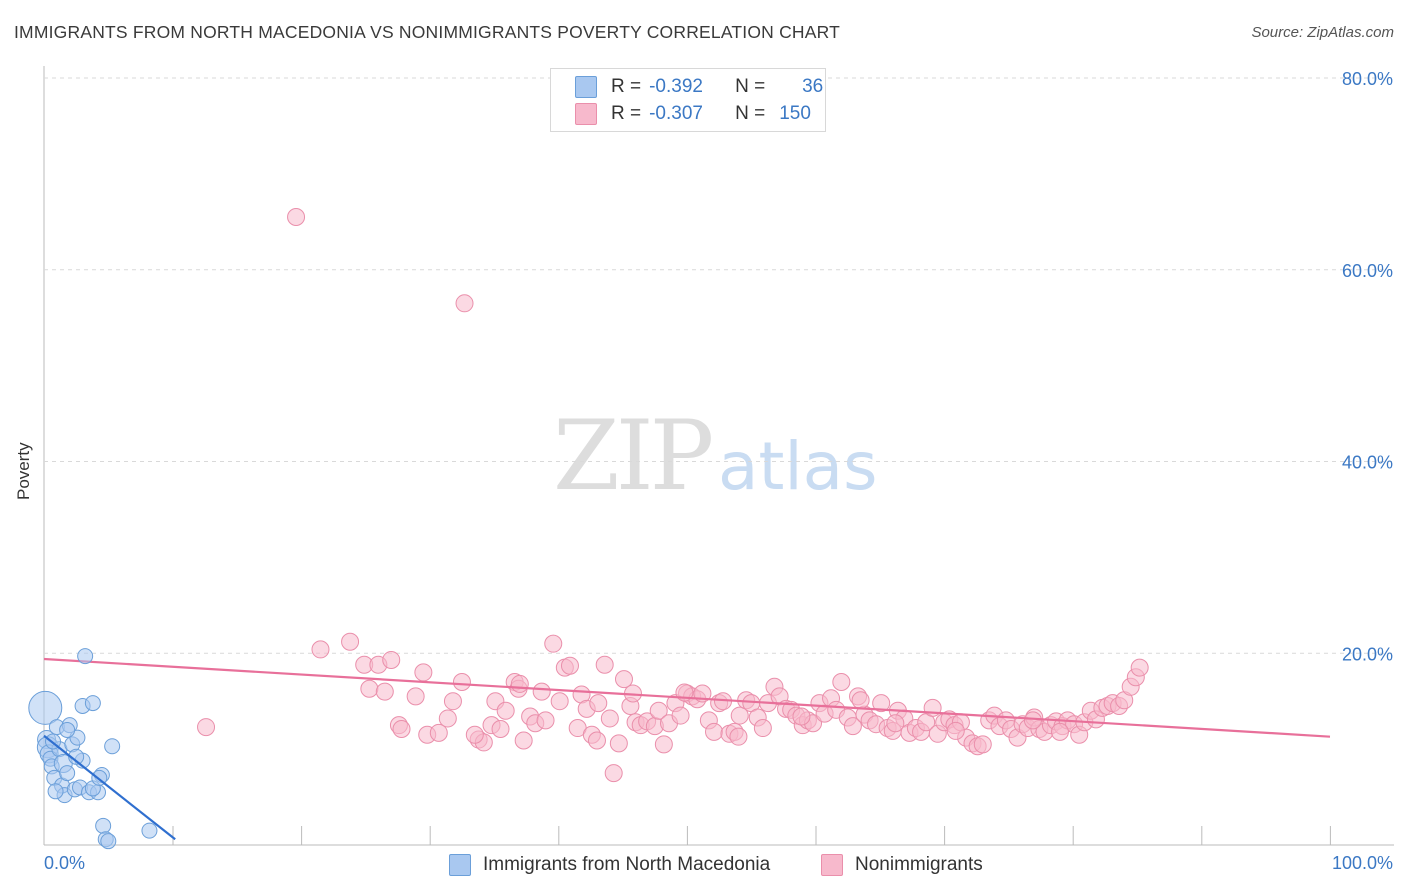 The height and width of the screenshot is (892, 1406). Describe the element at coordinates (676, 86) in the screenshot. I see `r-value: -0.392` at that location.